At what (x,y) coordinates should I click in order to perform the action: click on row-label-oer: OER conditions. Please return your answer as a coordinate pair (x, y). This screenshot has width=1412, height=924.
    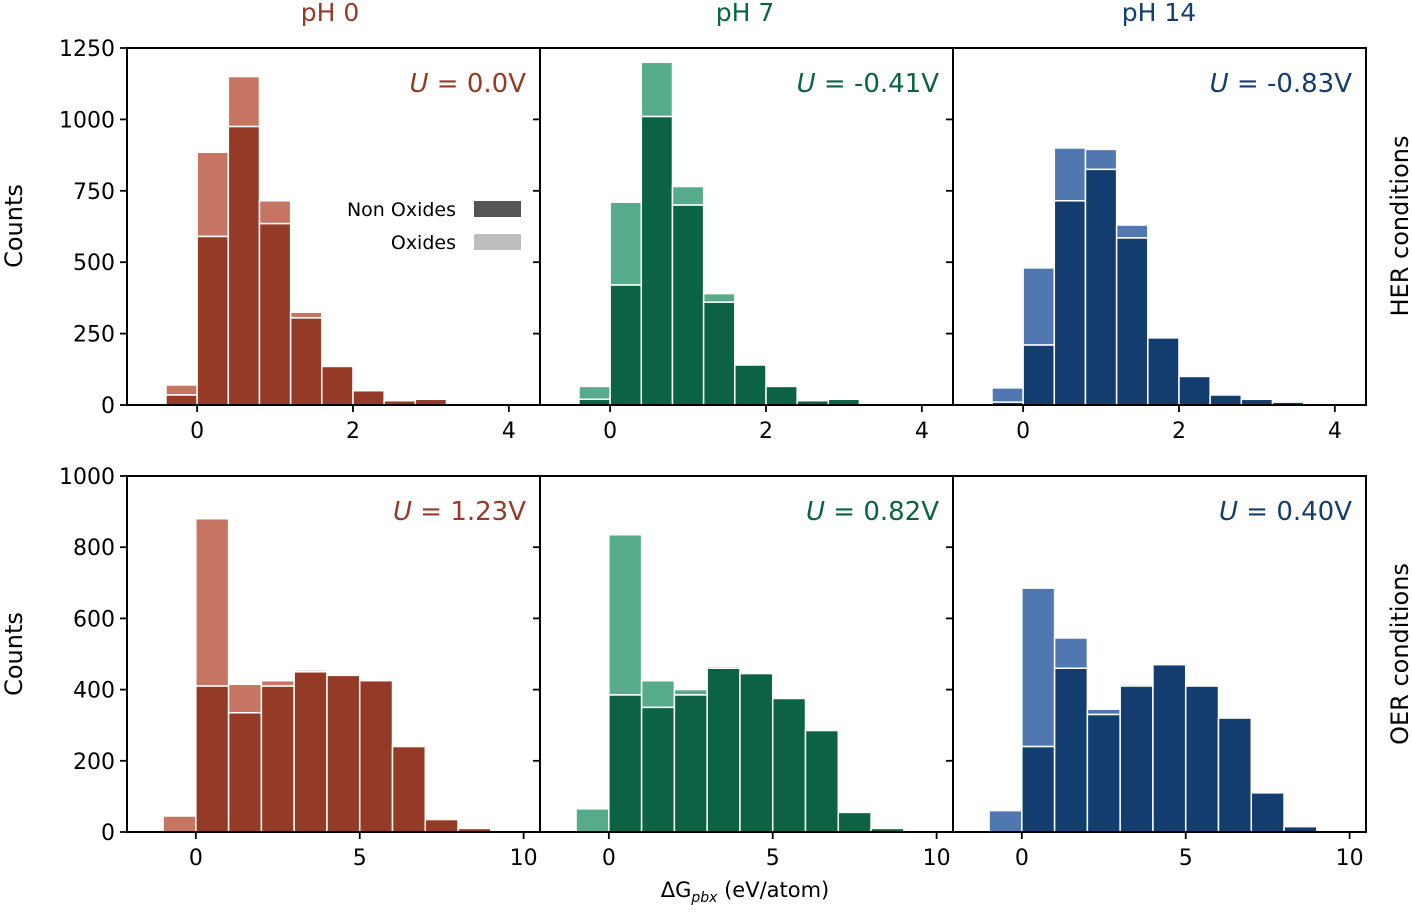
    Looking at the image, I should click on (1399, 654).